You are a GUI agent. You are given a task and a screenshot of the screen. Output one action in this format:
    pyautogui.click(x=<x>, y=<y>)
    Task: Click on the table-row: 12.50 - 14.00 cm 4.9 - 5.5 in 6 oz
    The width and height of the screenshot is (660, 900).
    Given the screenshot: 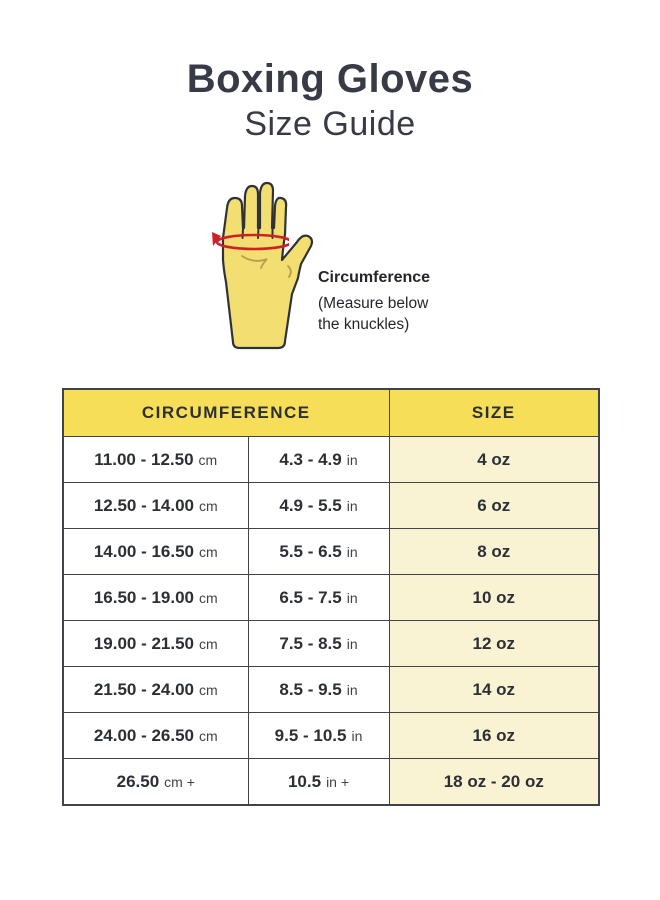 What is the action you would take?
    pyautogui.click(x=331, y=505)
    